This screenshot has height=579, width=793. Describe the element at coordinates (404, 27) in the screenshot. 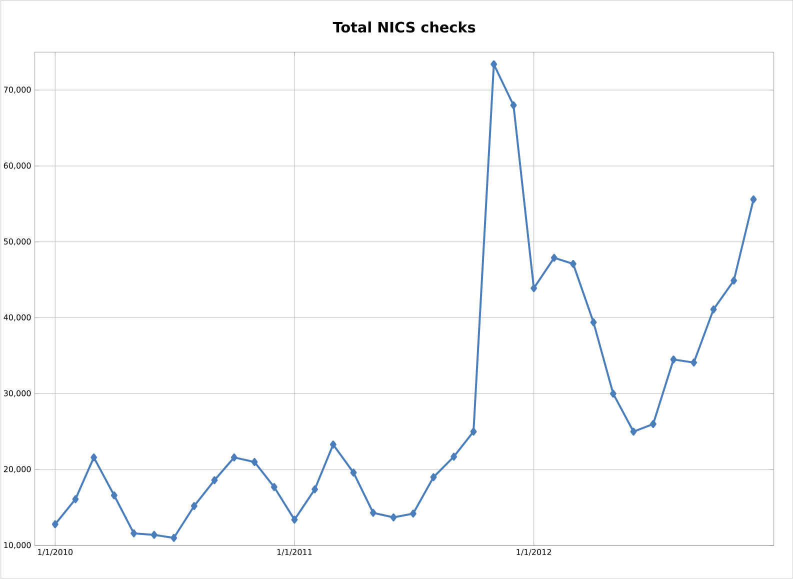

I see `chart-title: Total NICS checks` at that location.